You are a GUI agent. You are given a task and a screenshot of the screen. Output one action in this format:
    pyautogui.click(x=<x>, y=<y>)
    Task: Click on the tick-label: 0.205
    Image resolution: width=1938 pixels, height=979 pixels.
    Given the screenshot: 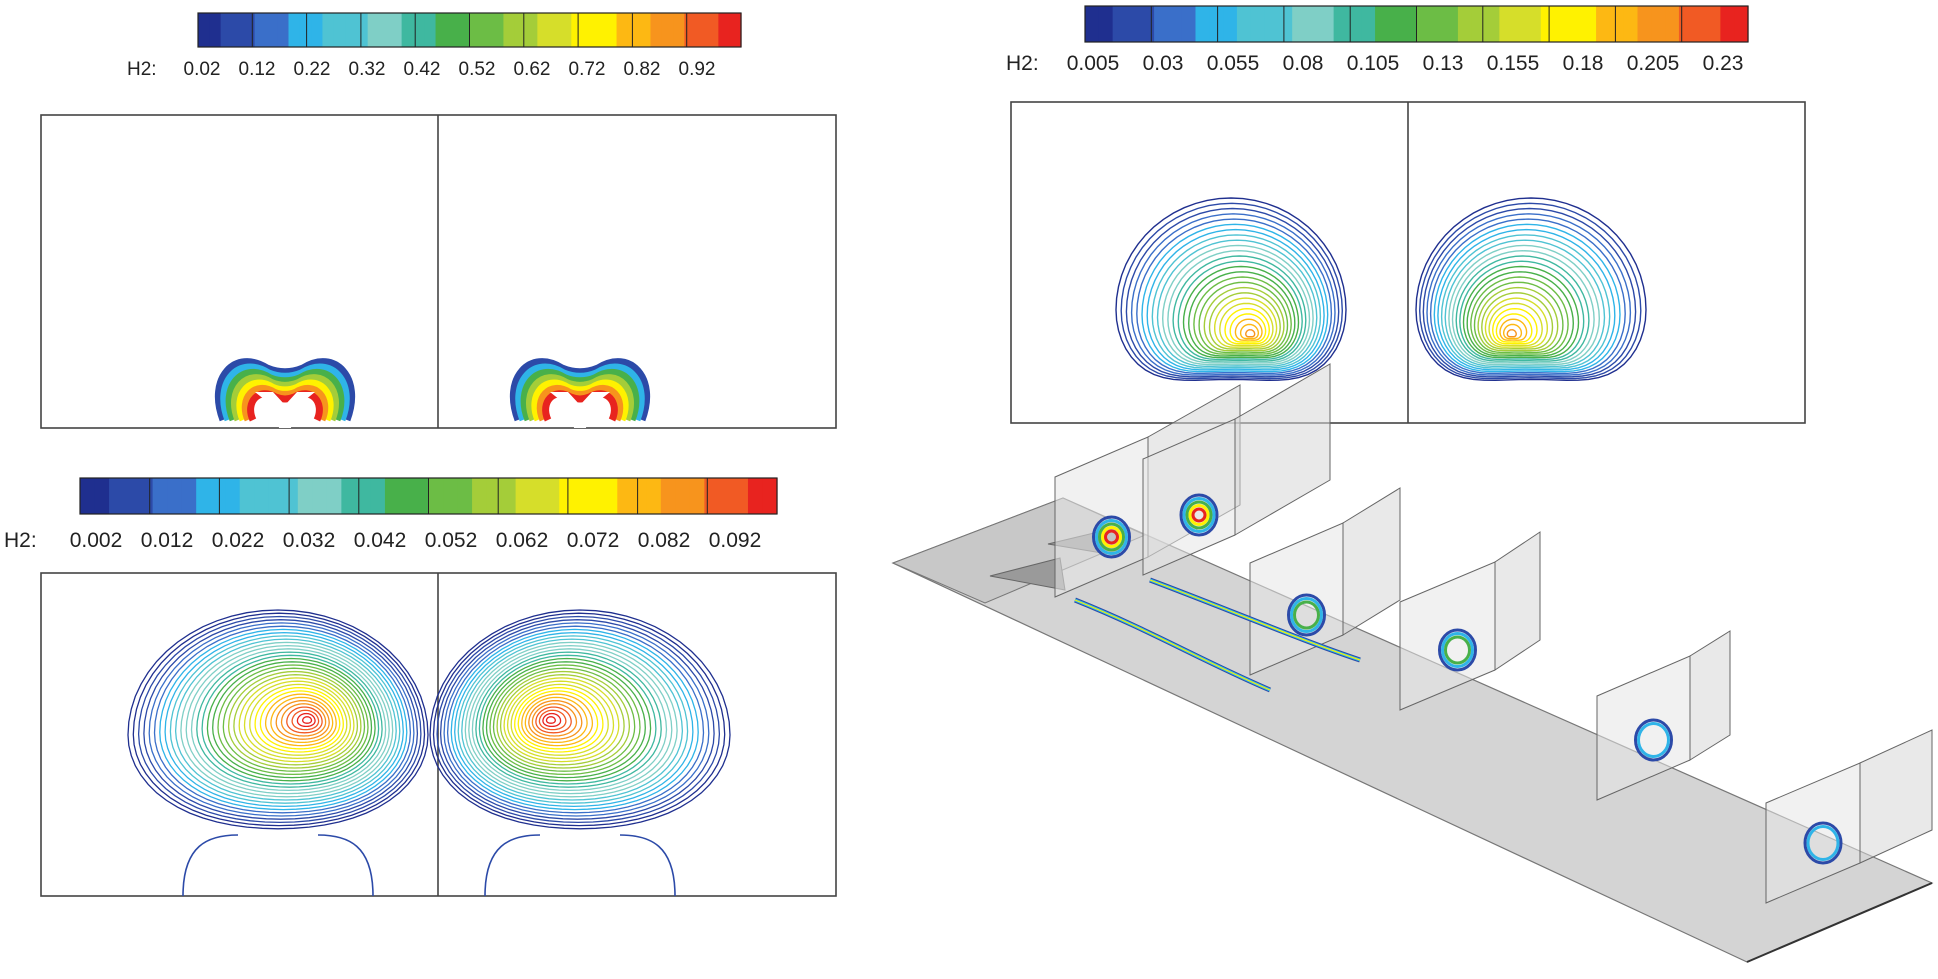 What is the action you would take?
    pyautogui.click(x=1653, y=63)
    